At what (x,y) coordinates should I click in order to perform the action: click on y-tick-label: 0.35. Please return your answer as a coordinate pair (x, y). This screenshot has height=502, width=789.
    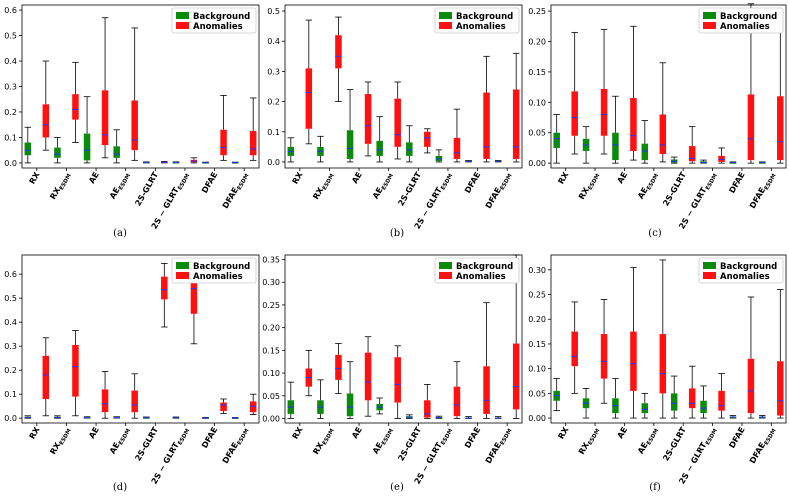
    Looking at the image, I should click on (271, 260).